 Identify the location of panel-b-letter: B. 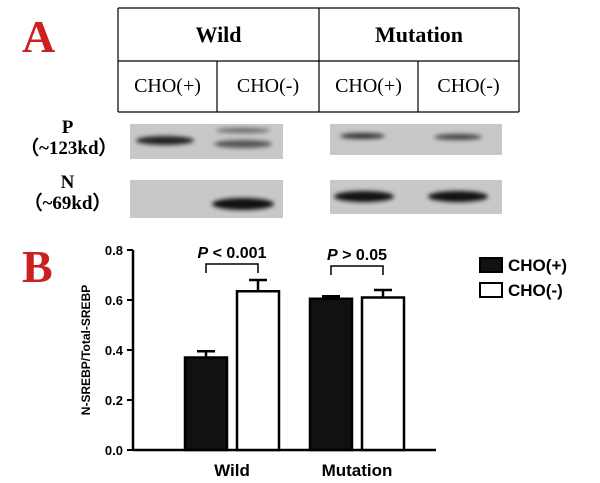
(37, 266).